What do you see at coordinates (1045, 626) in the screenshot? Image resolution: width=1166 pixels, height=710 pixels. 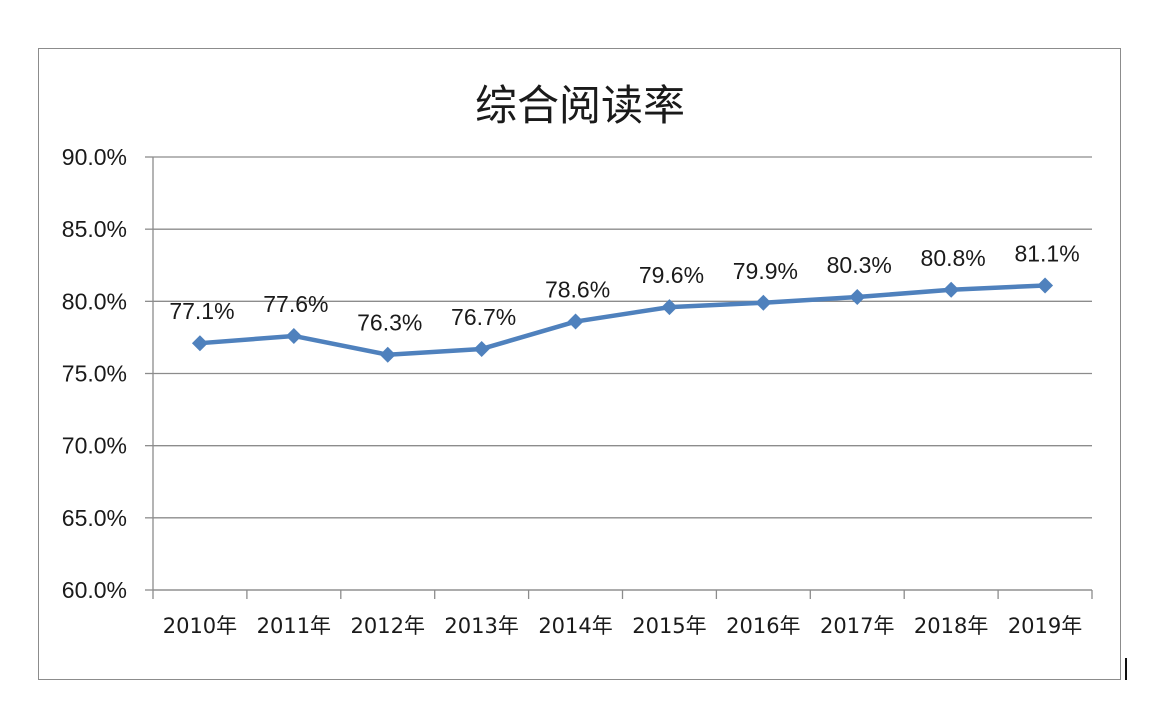 I see `x-tick-label: 2019年` at bounding box center [1045, 626].